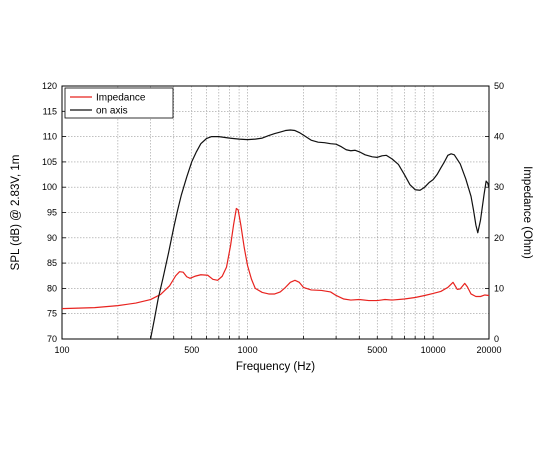  I want to click on y-right-tick-label: 30, so click(499, 187).